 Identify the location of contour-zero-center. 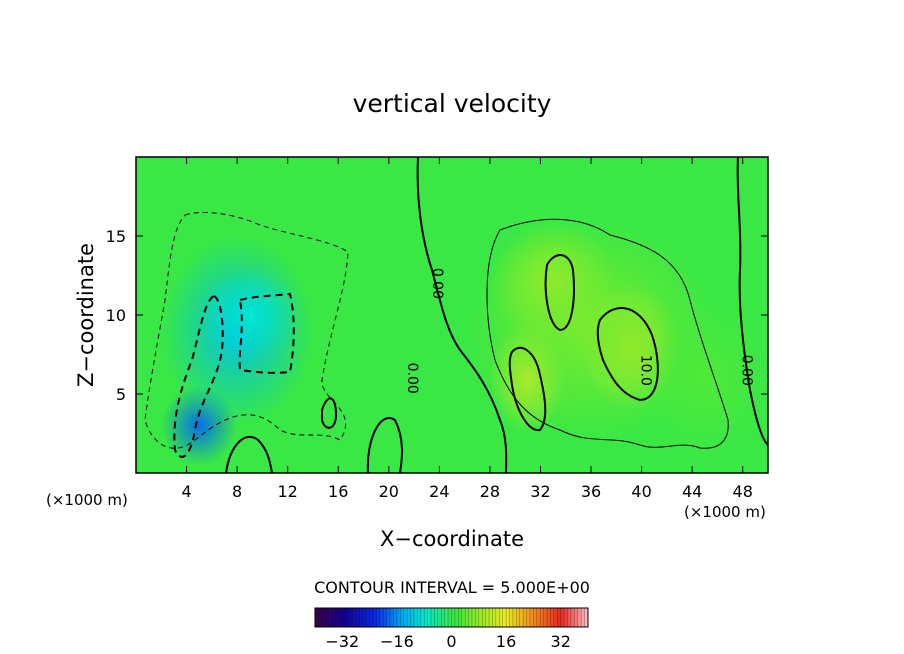
(462, 315).